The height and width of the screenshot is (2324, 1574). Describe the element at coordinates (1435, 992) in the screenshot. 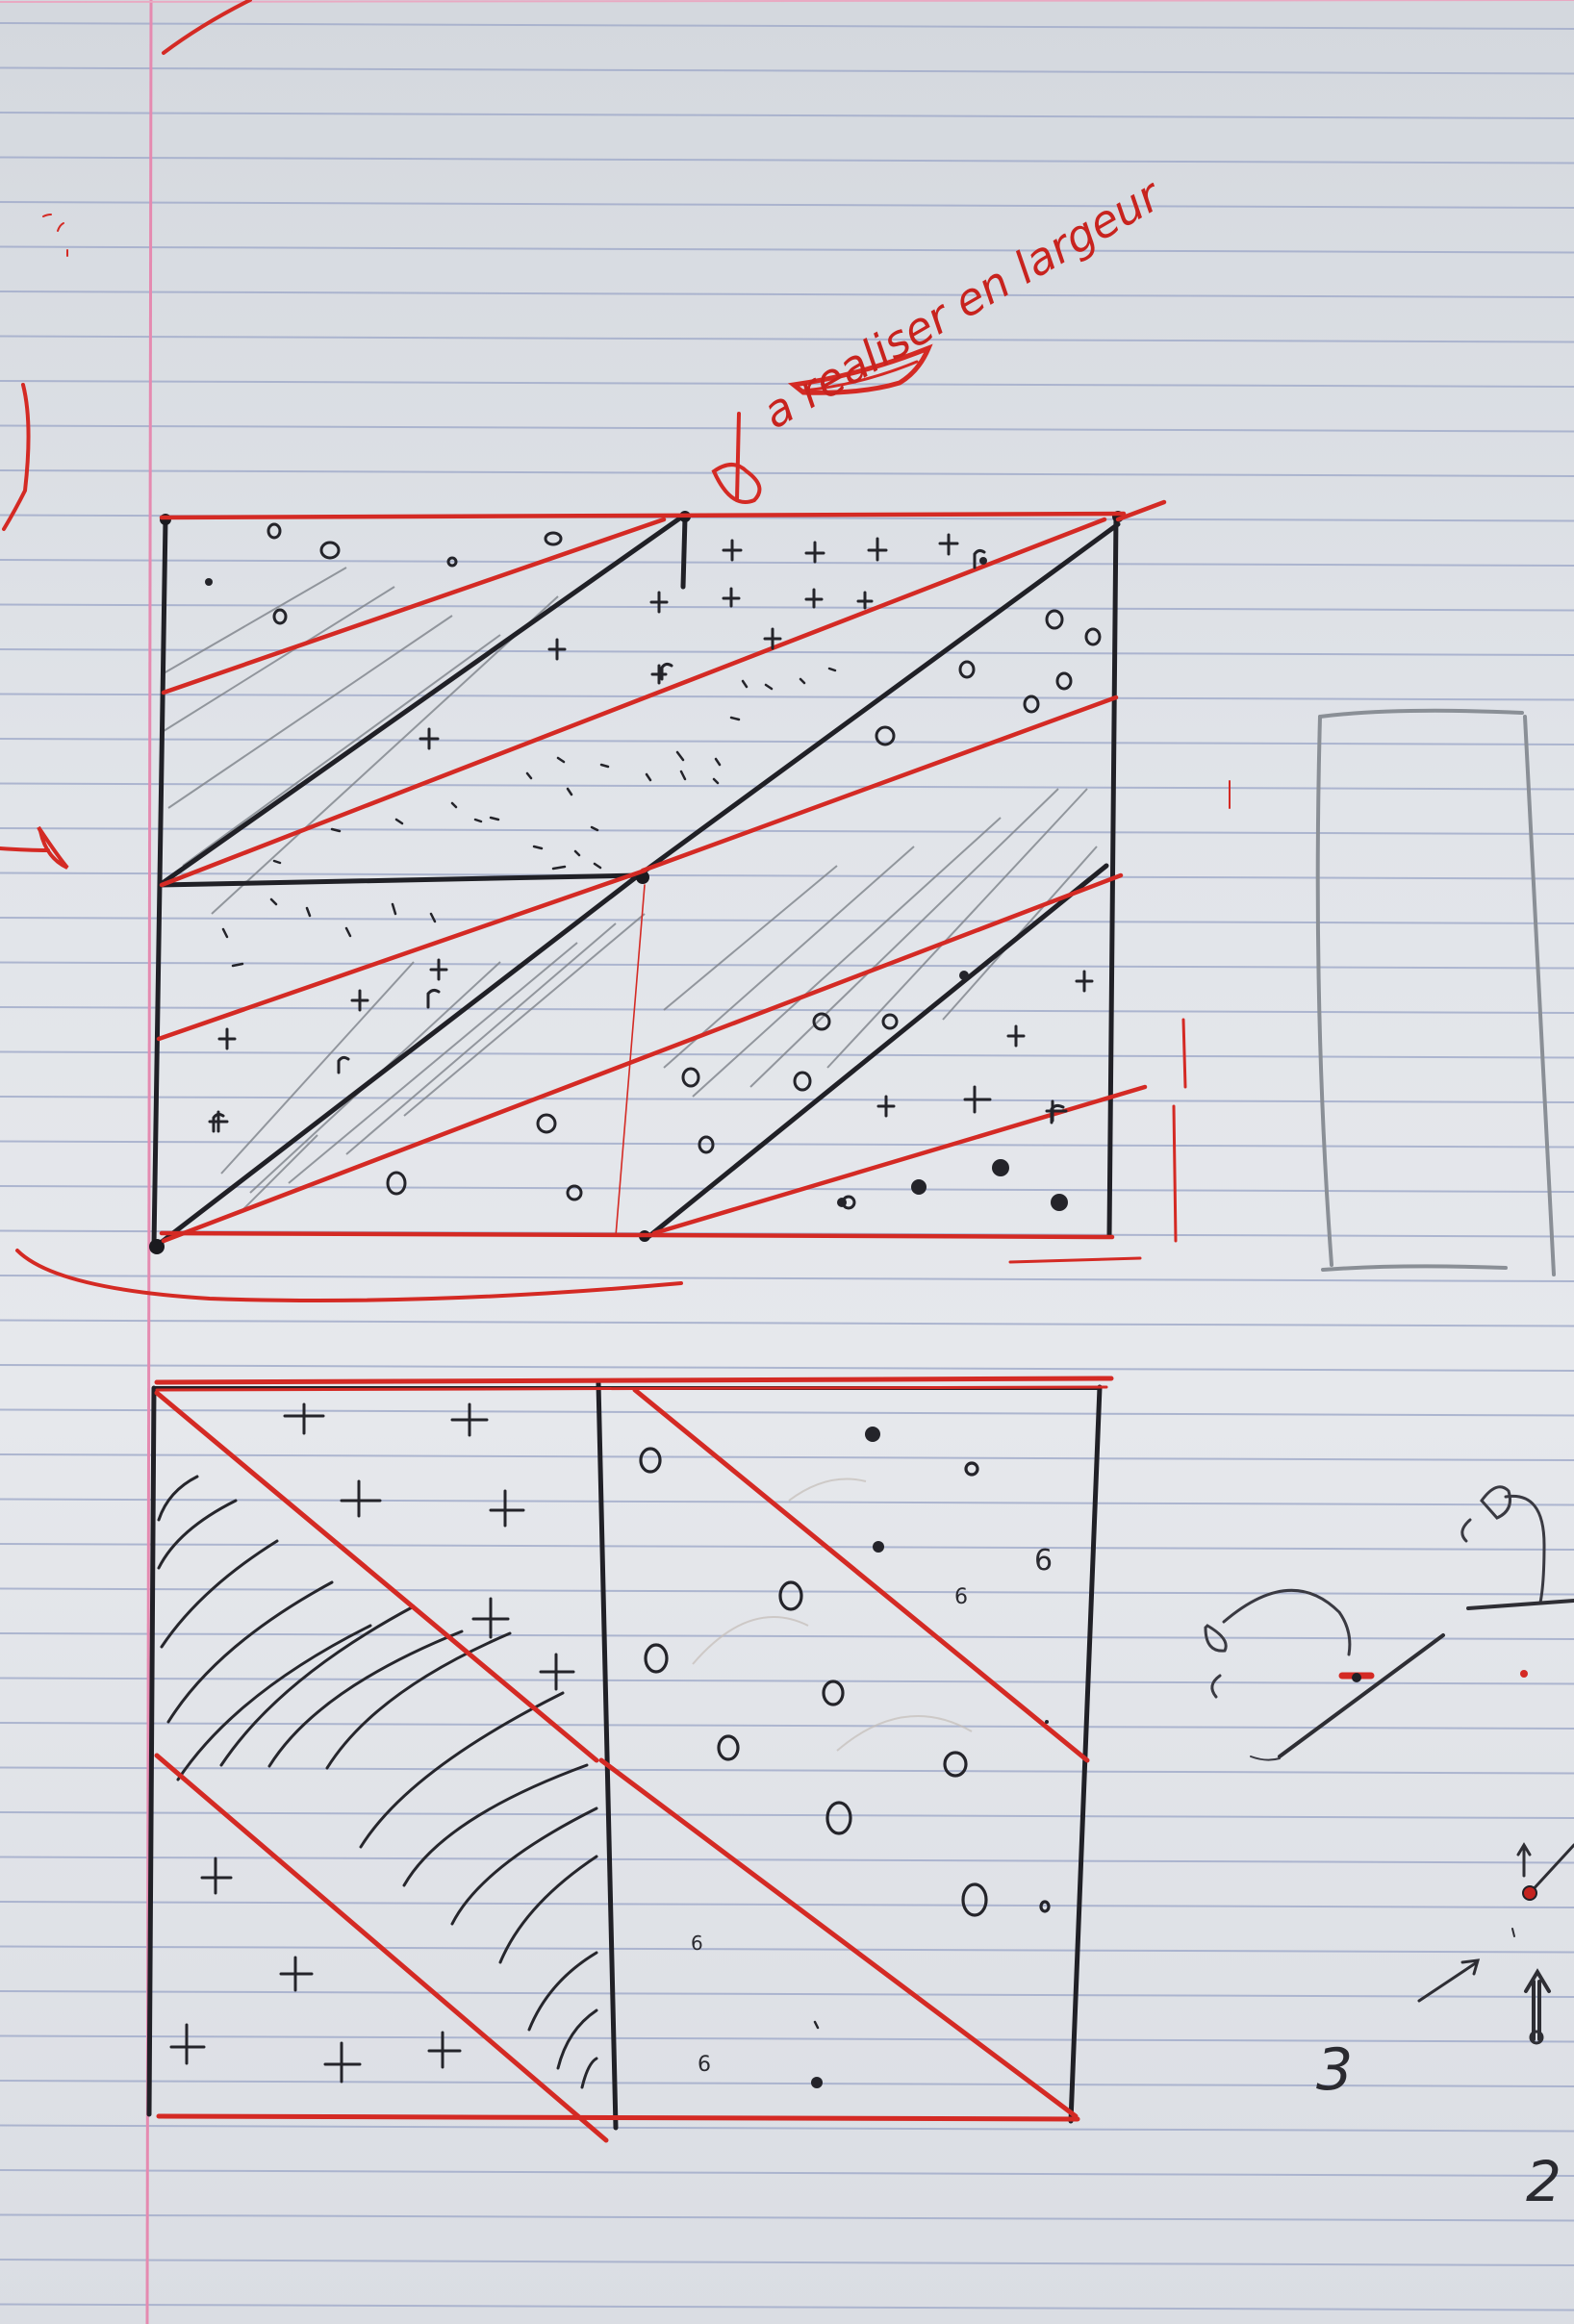

I see `pencil-rectangle` at that location.